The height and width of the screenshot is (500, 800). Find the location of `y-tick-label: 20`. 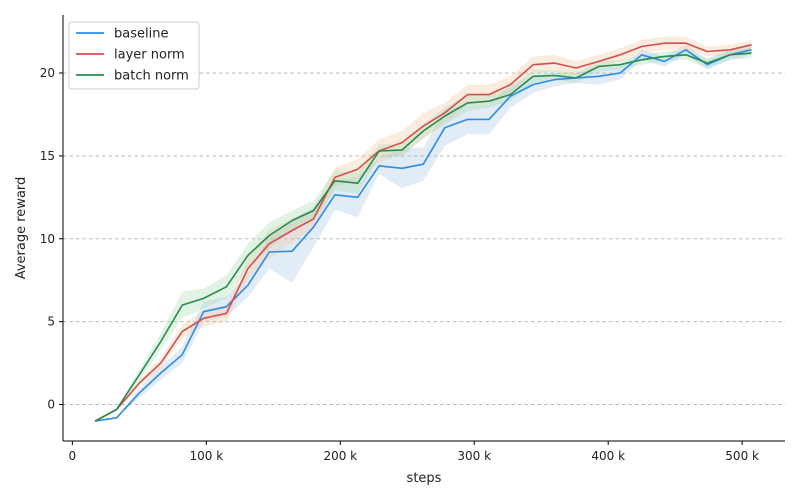

y-tick-label: 20 is located at coordinates (47, 73).